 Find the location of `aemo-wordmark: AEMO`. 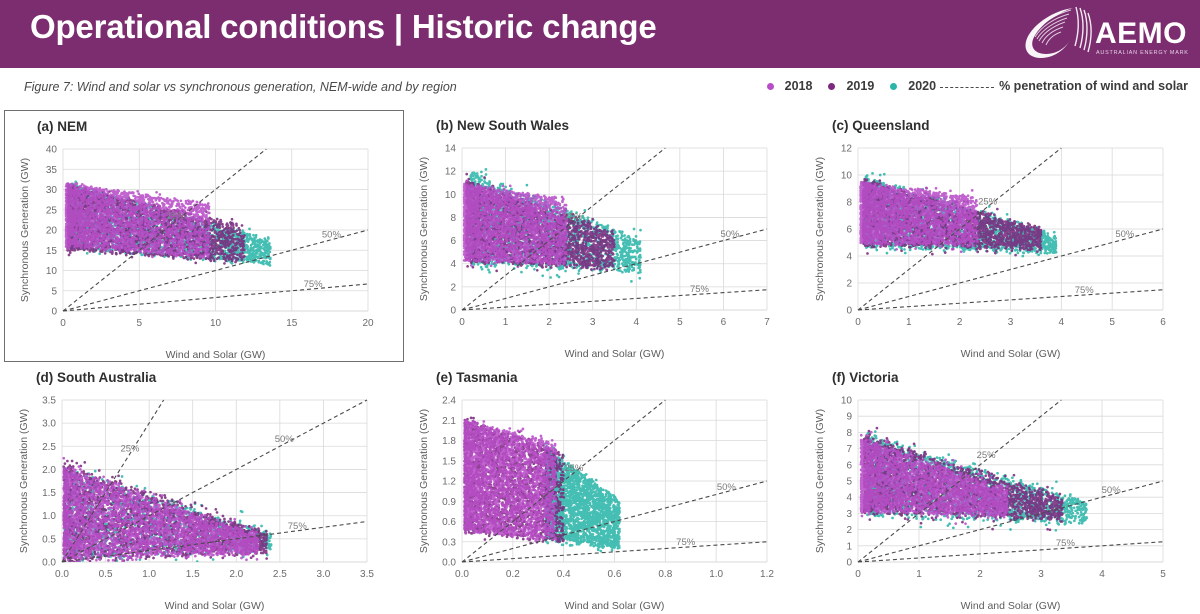

aemo-wordmark: AEMO is located at coordinates (1141, 33).